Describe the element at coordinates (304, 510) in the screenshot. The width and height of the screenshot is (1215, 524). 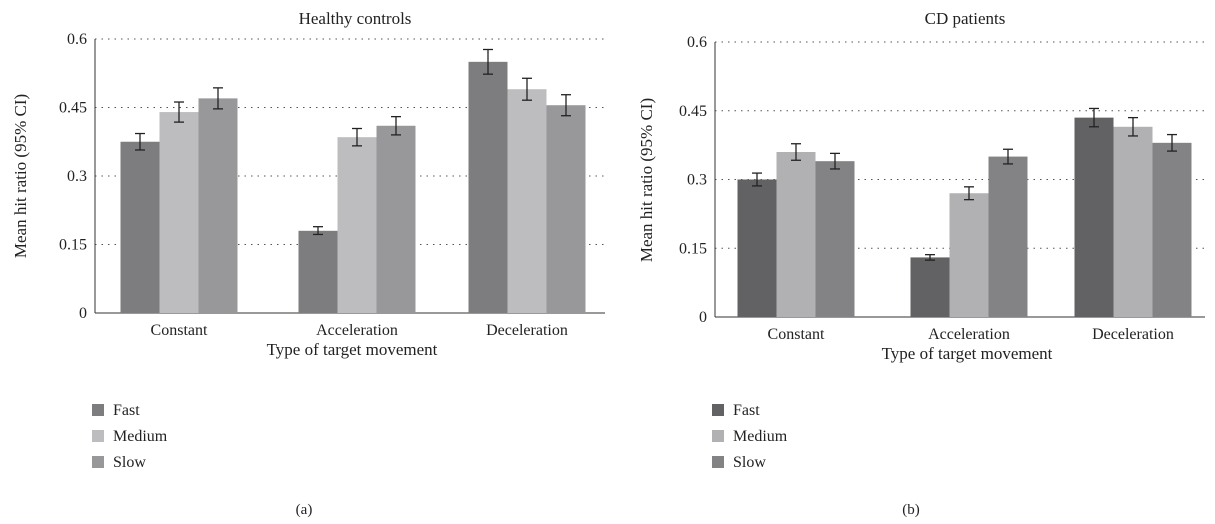
I see `panel-label: (a)` at that location.